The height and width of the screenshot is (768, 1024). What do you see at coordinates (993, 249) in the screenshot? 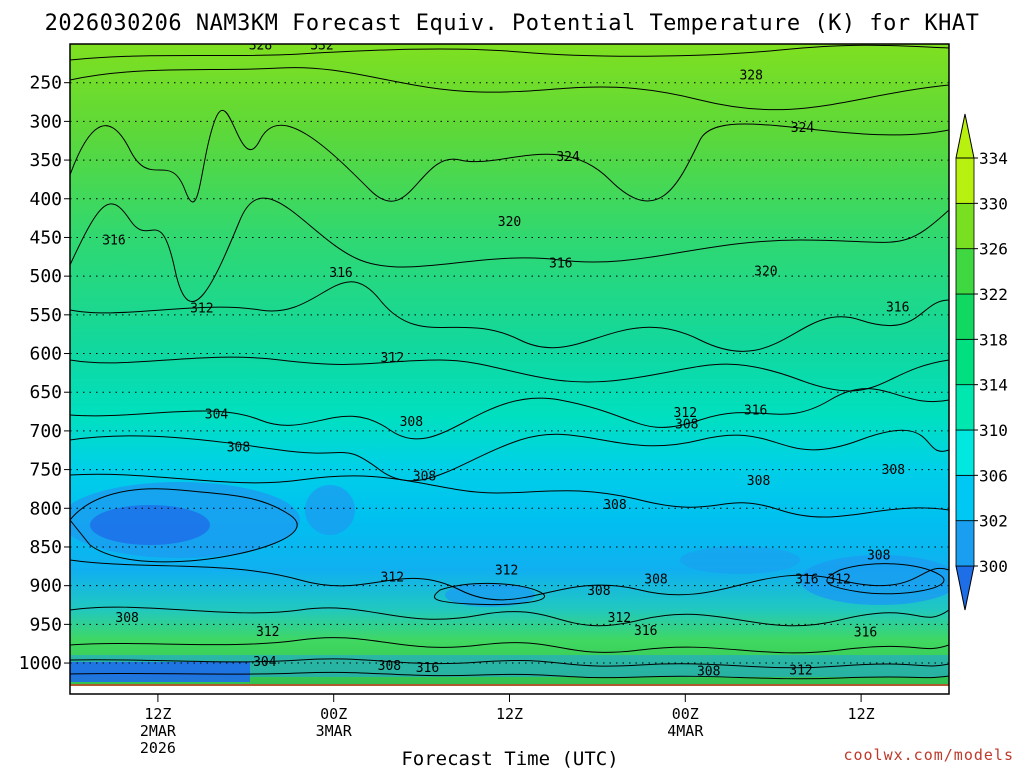
I see `colorbar-tick-label: 326` at bounding box center [993, 249].